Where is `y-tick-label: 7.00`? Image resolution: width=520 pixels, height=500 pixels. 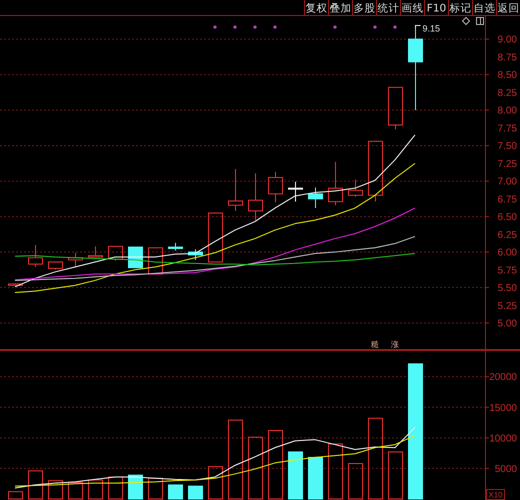
y-tick-label: 7.00 is located at coordinates (508, 182).